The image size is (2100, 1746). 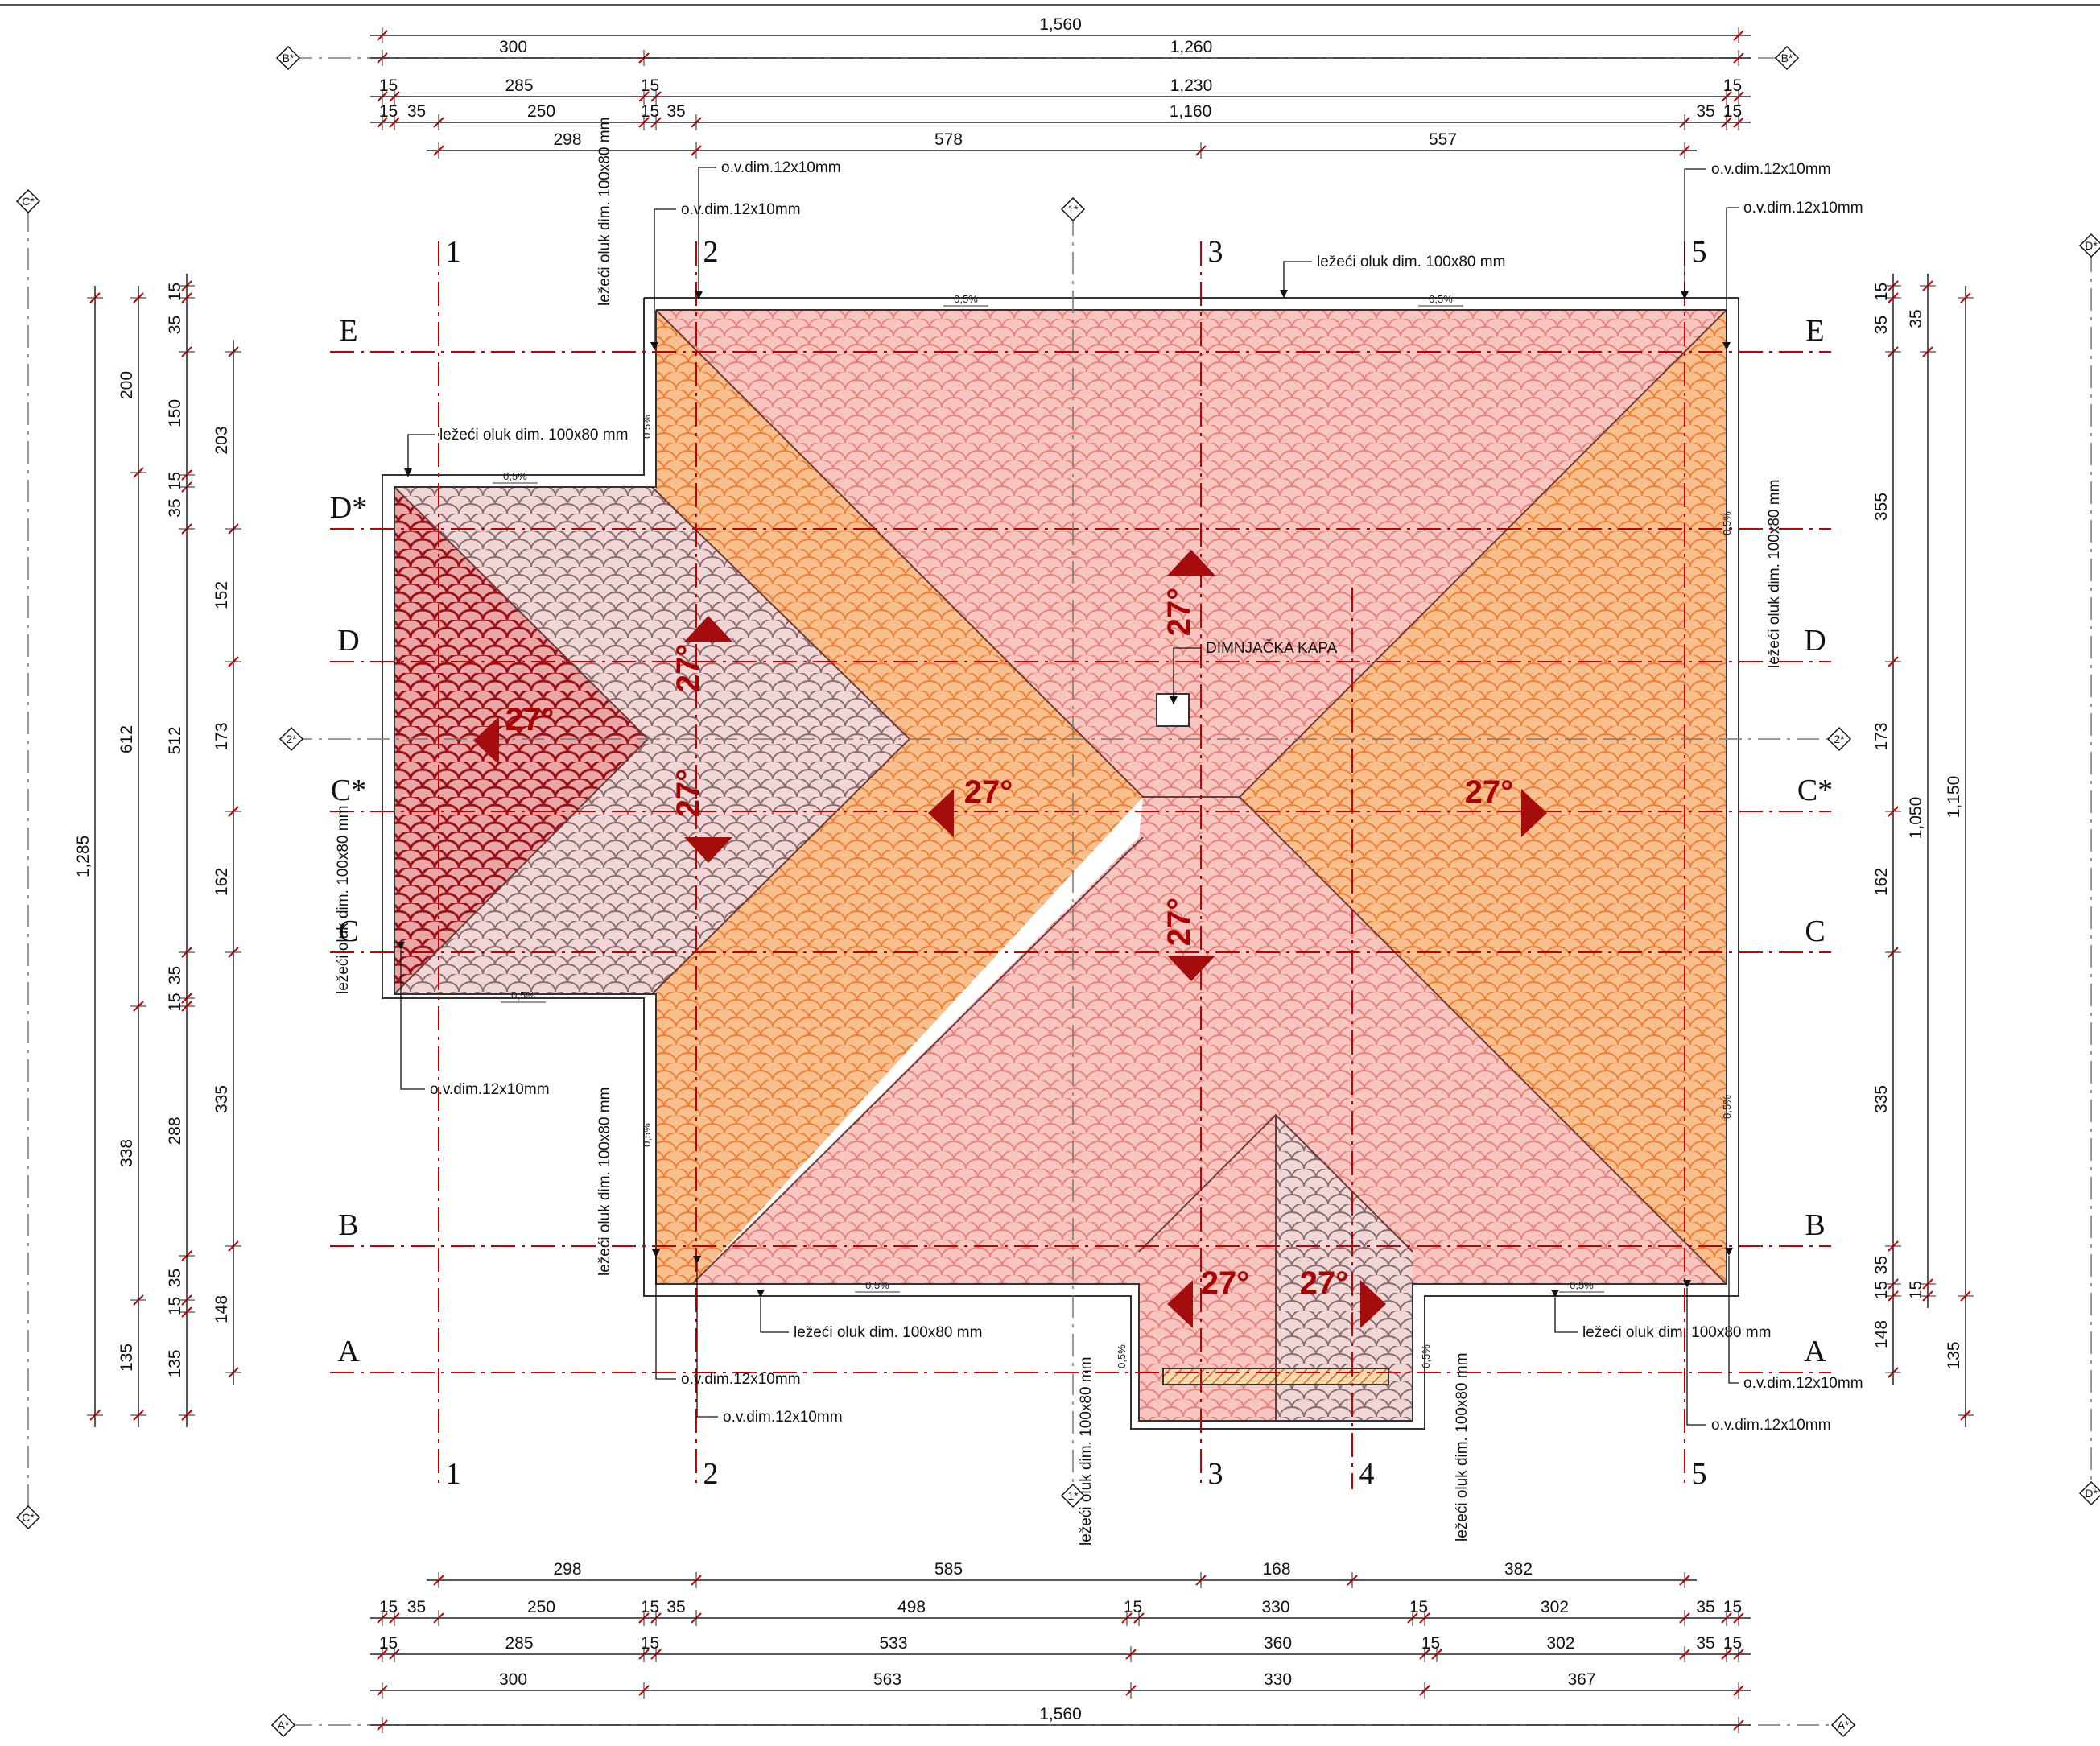 I want to click on dim-value: 382, so click(x=1518, y=1570).